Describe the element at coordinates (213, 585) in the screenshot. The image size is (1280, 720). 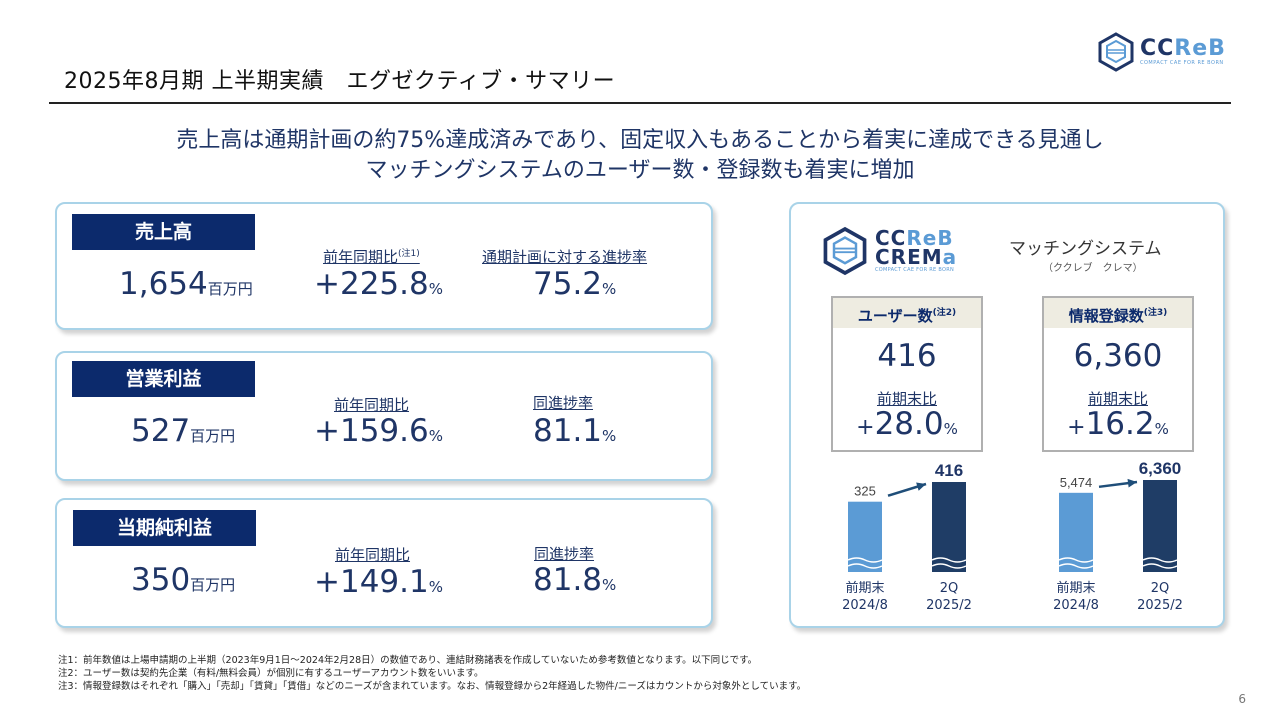
I see `net-income-unit: 百万円` at that location.